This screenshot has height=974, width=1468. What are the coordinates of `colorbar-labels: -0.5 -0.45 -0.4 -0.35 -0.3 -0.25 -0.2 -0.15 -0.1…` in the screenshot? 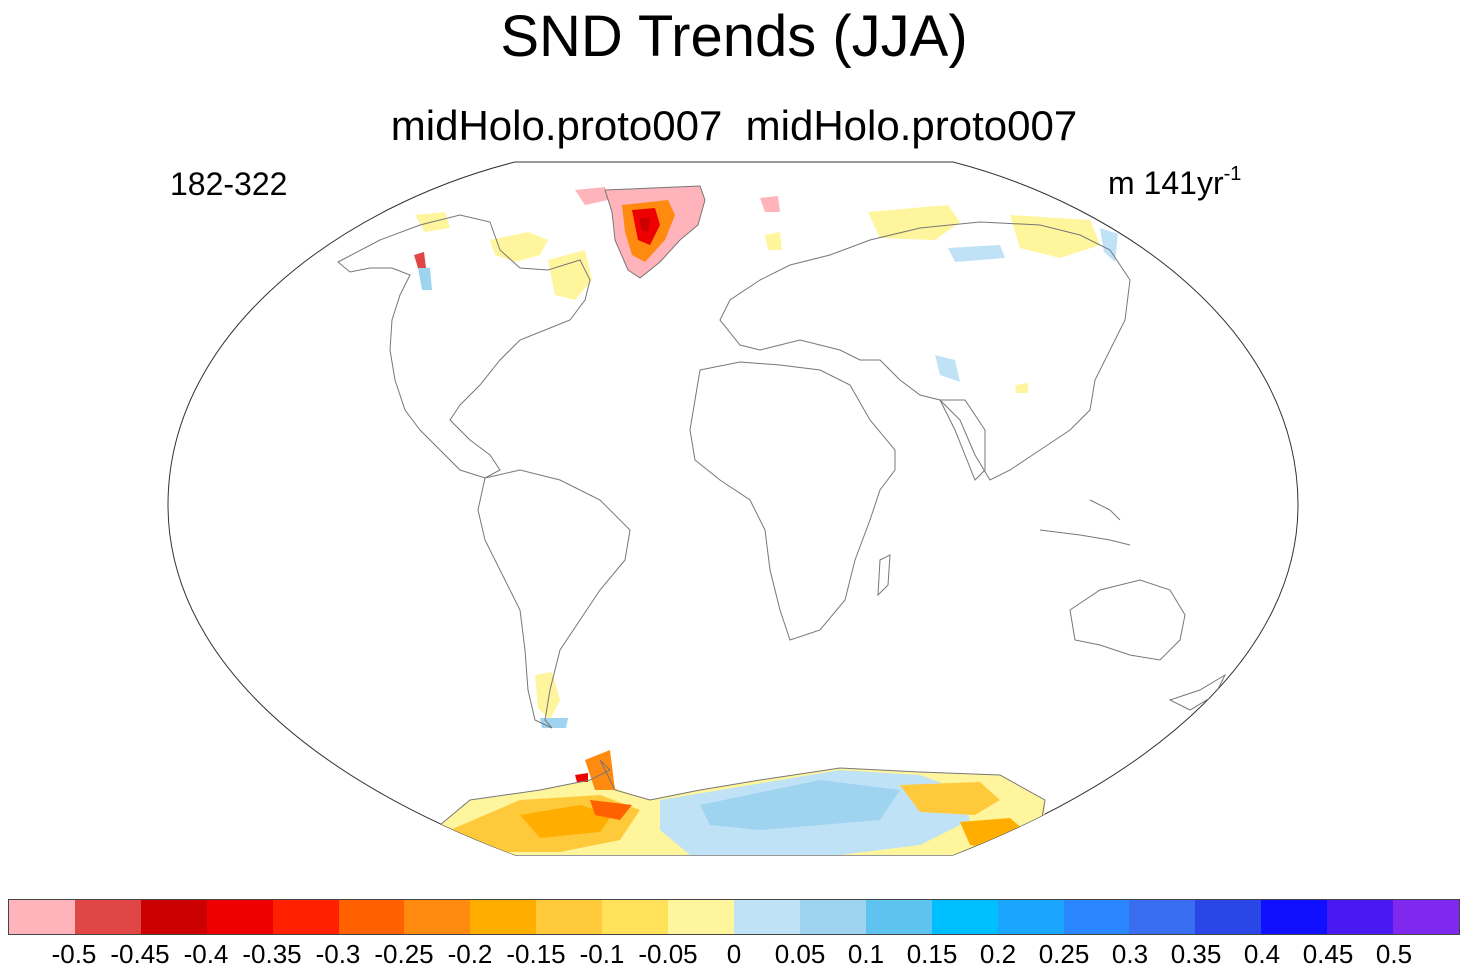 It's located at (734, 955).